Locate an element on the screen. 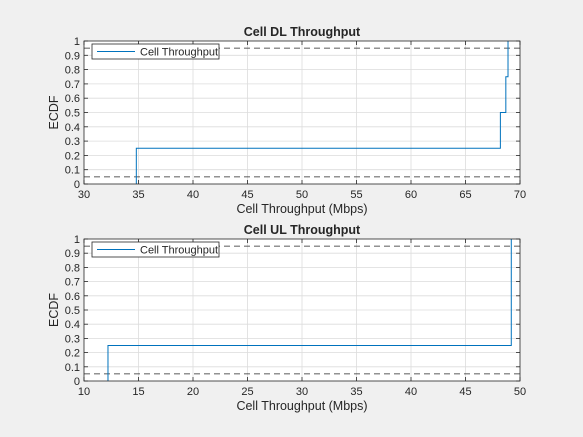  ul-y-tick-label: 0.3 is located at coordinates (72, 339).